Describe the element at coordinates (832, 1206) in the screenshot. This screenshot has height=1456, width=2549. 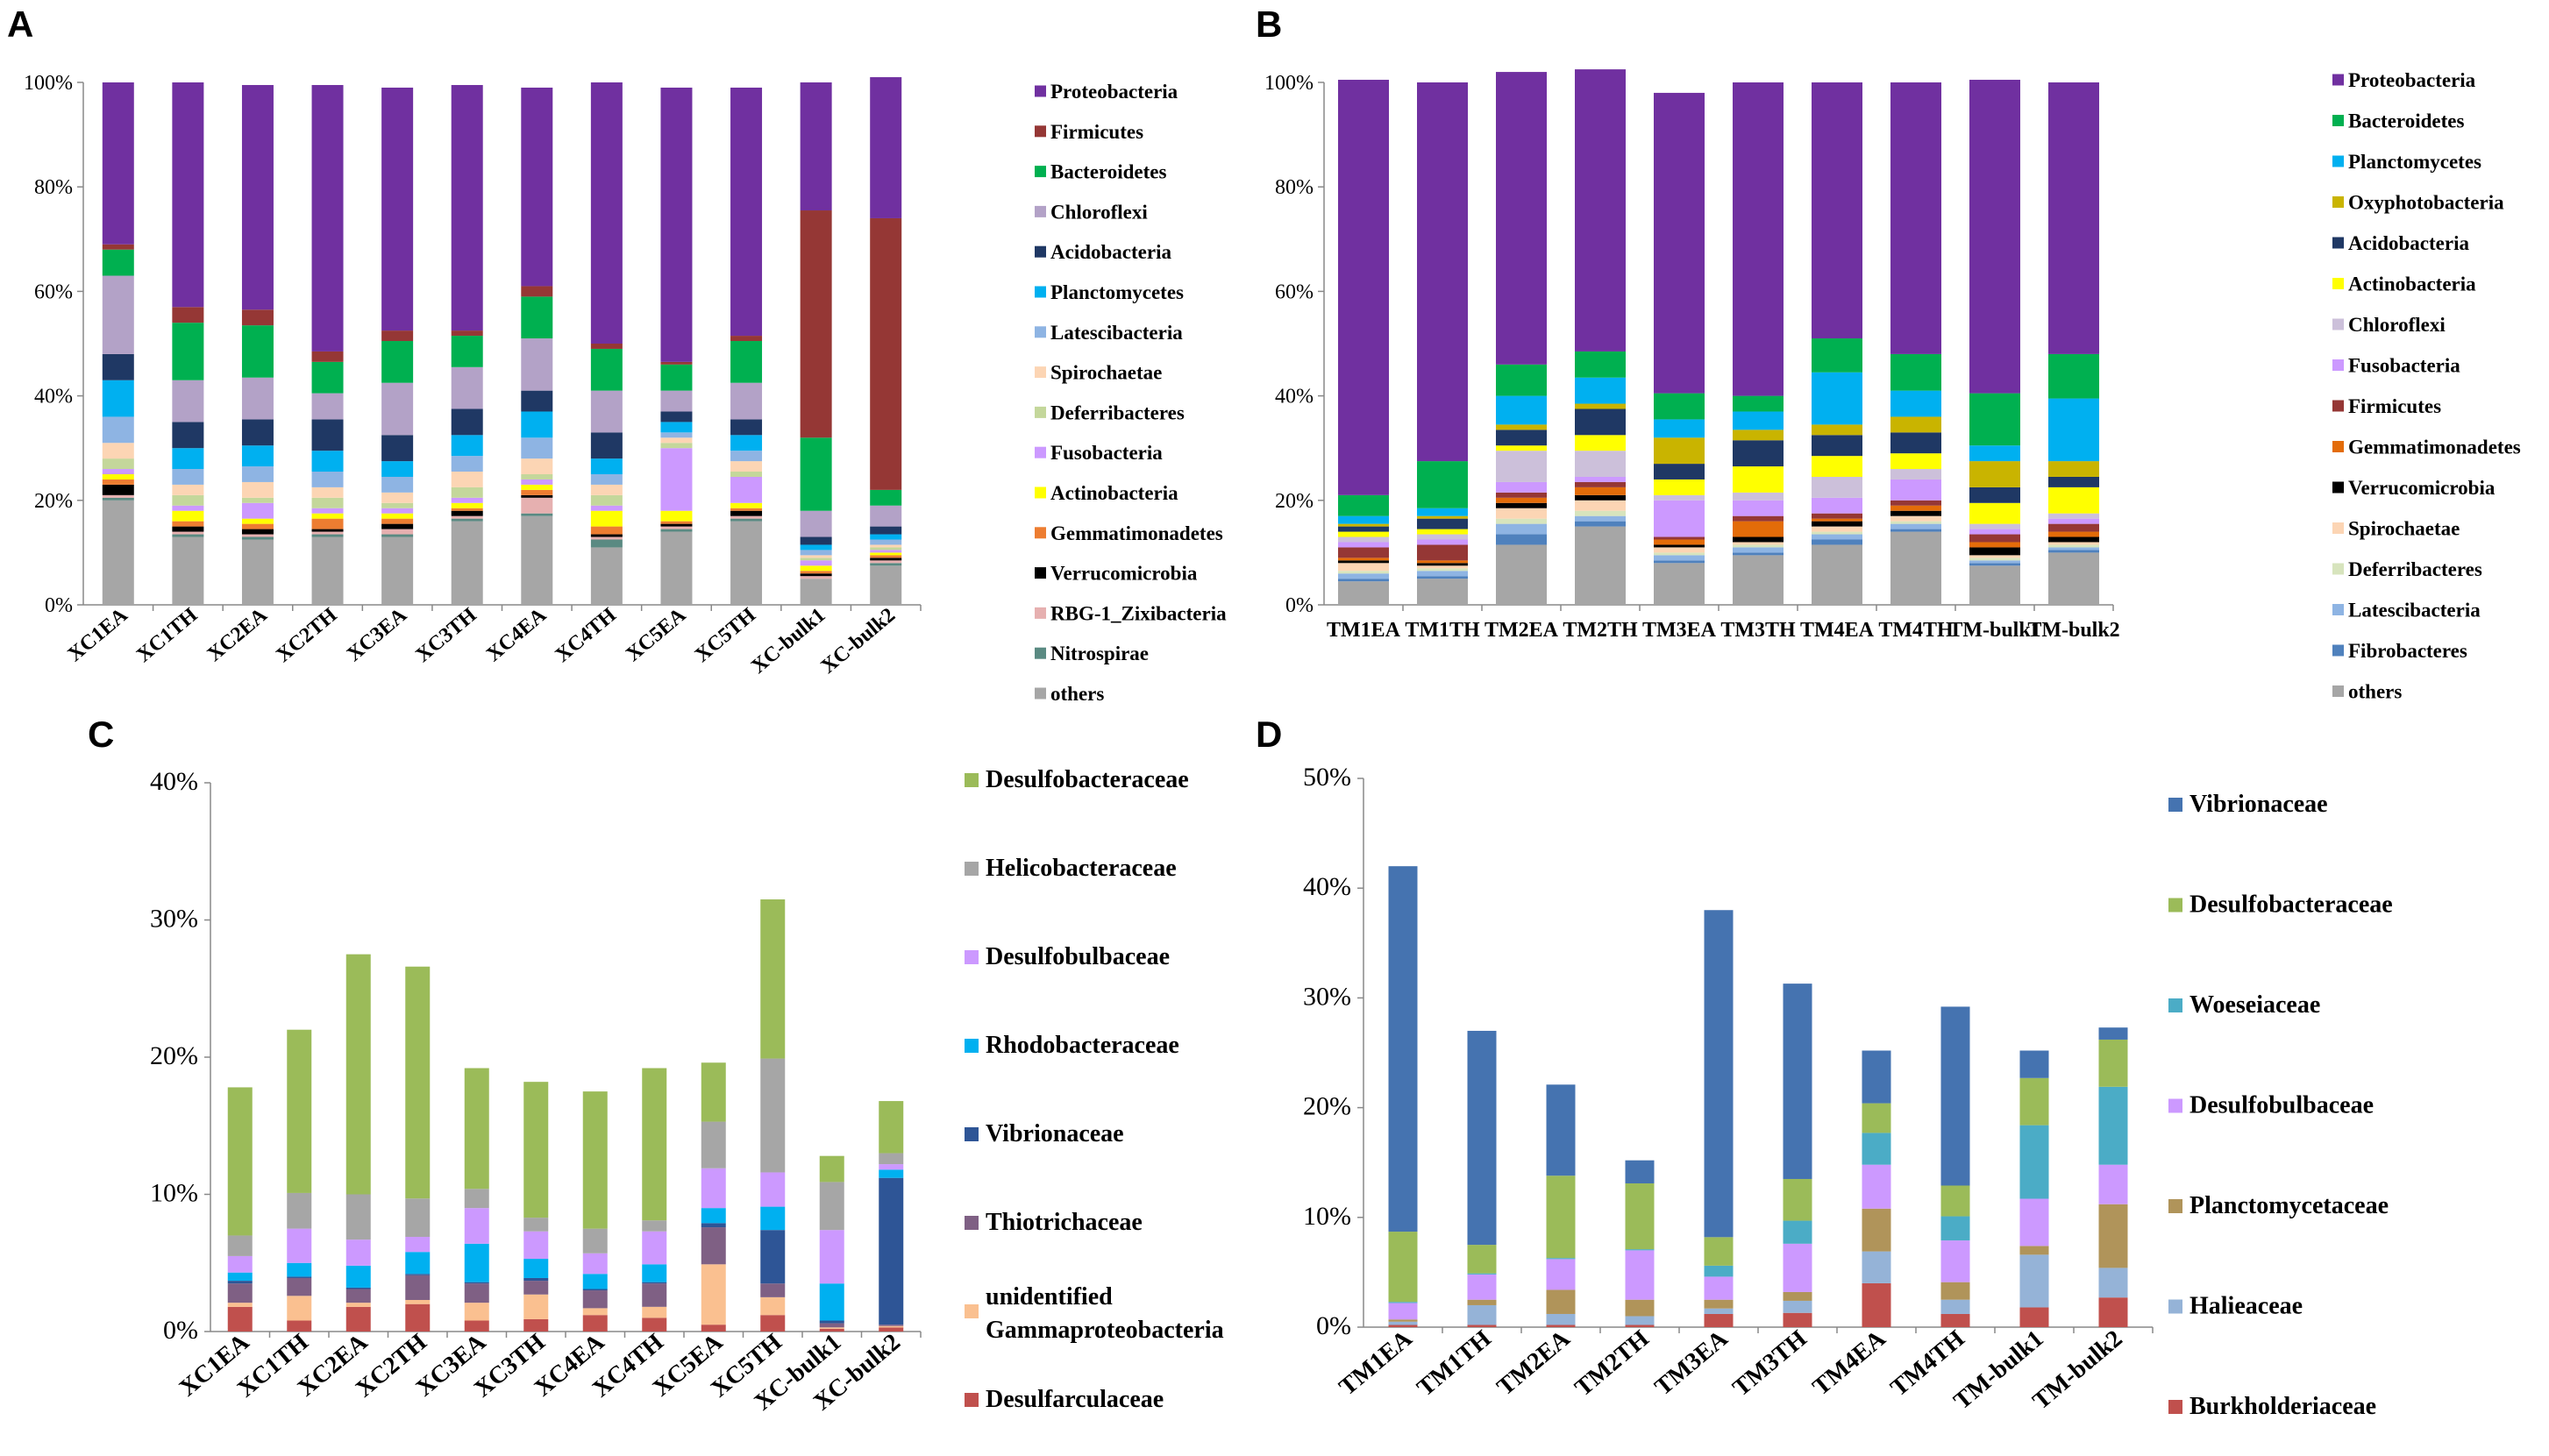
I see `bar-segment-helicobacteraceae` at that location.